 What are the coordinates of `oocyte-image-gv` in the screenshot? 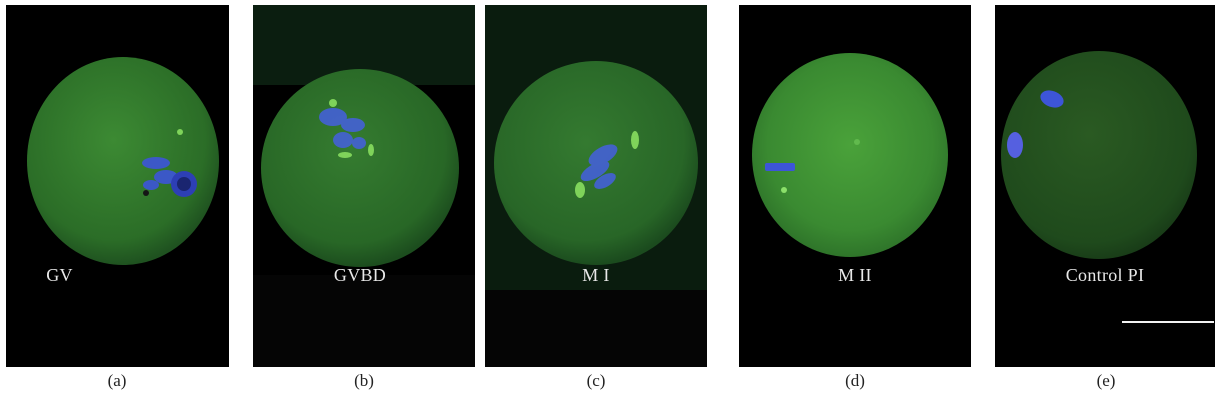 It's located at (123, 161).